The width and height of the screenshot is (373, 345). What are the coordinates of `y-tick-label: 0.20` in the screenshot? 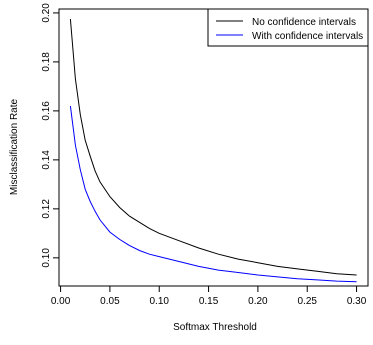 It's located at (46, 13).